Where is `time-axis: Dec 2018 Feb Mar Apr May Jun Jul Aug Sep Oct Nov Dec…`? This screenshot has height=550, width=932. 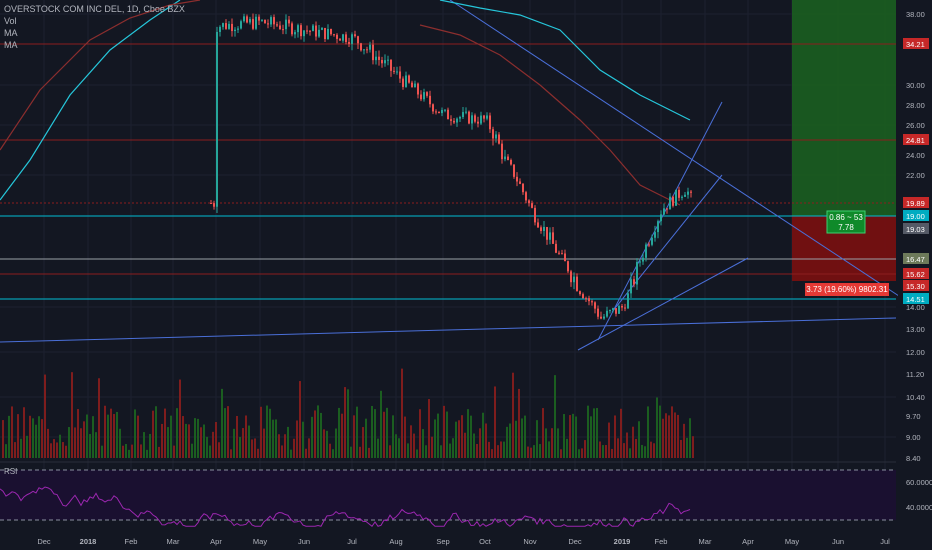 time-axis: Dec 2018 Feb Mar Apr May Jun Jul Aug Sep Oct Nov Dec… is located at coordinates (463, 541).